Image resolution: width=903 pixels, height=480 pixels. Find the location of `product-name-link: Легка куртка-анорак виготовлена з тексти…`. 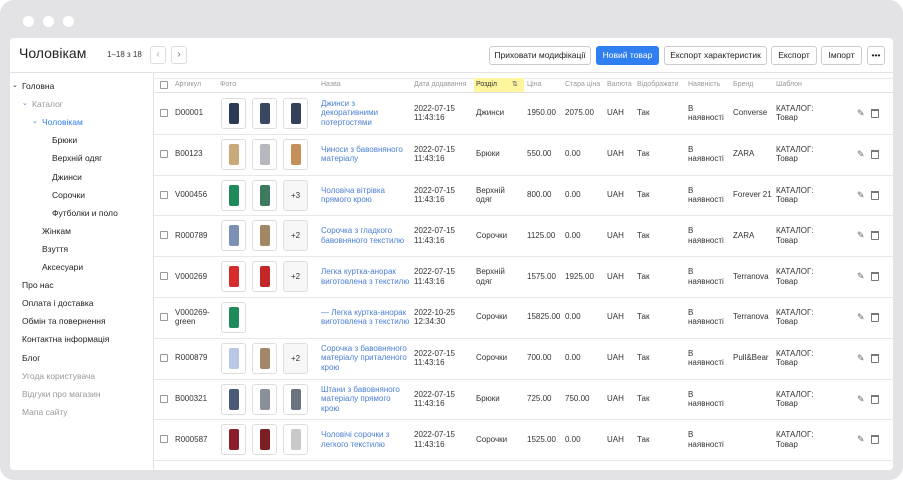

product-name-link: Легка куртка-анорак виготовлена з тексти… is located at coordinates (365, 276).